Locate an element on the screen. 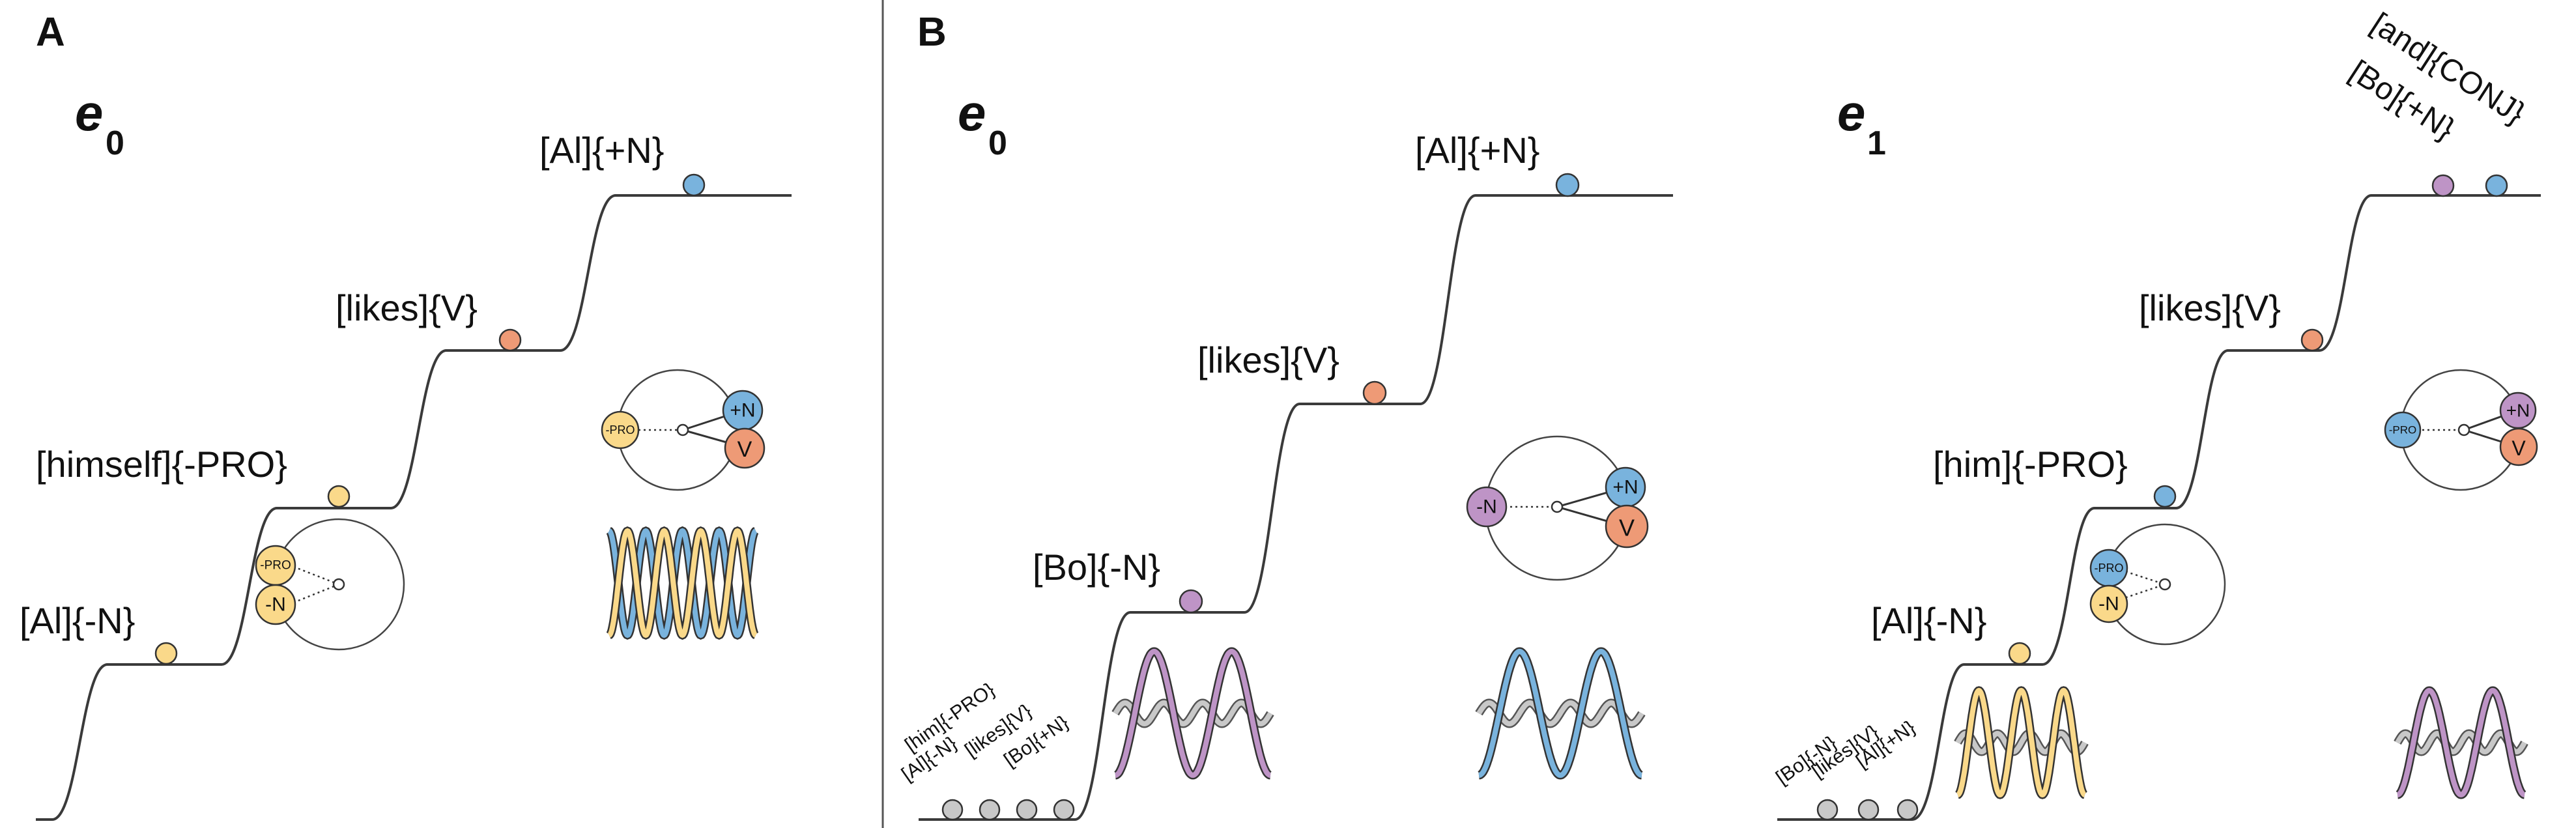  feature-circle-b1-right: -PRO +N V is located at coordinates (2461, 430).